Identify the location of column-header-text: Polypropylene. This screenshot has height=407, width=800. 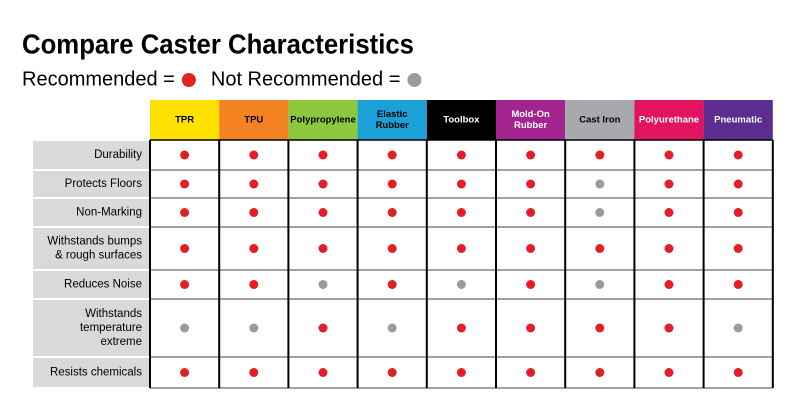
(322, 120).